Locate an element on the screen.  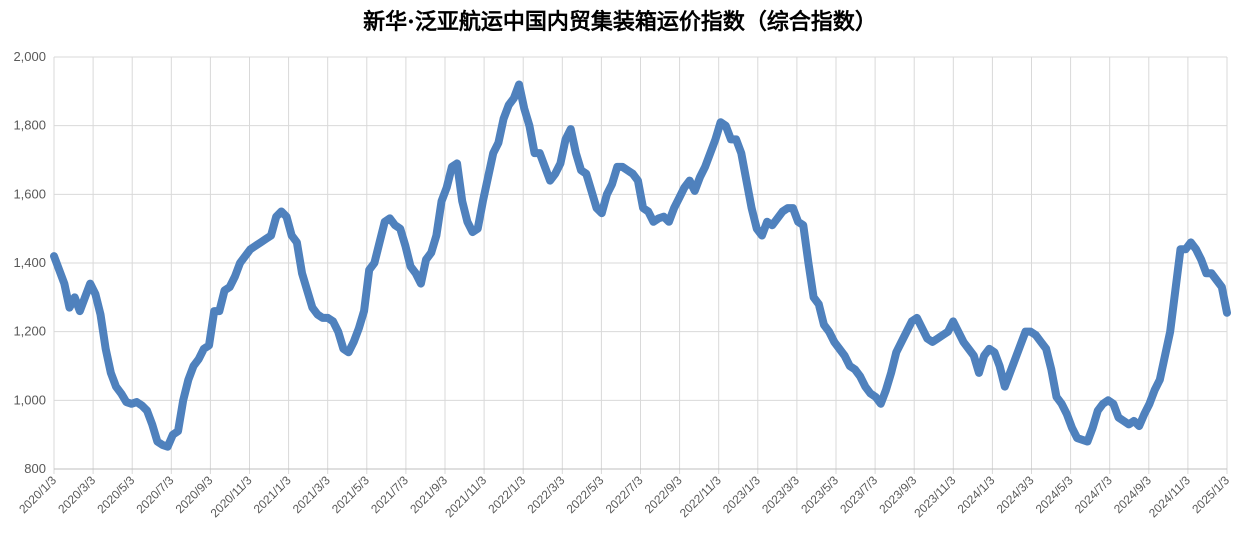
y-tick-label: 1,800 is located at coordinates (29, 125).